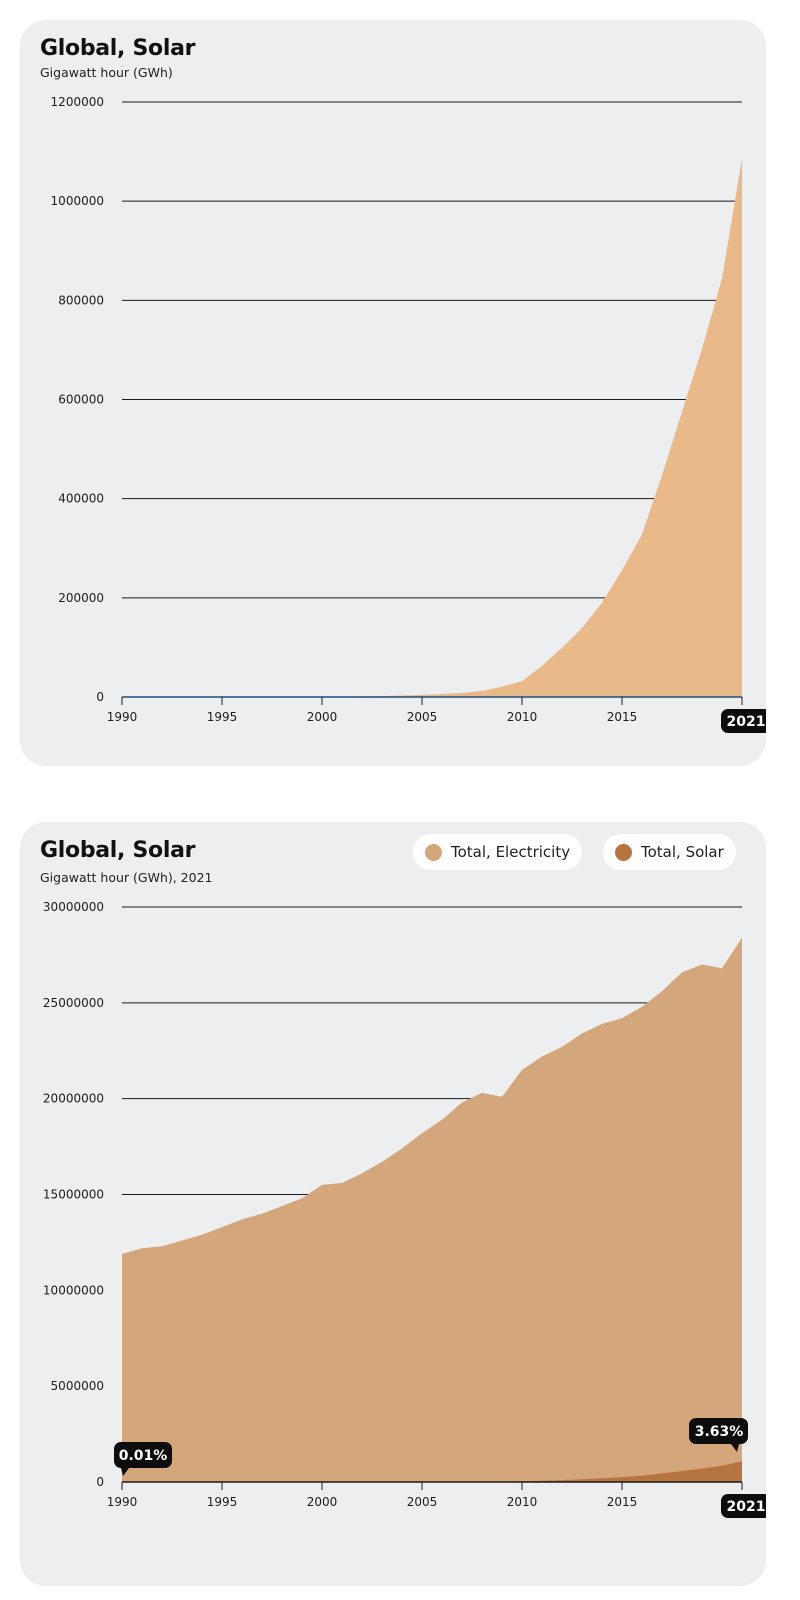 Image resolution: width=800 pixels, height=1600 pixels. Describe the element at coordinates (77, 102) in the screenshot. I see `y-tick-label: 1200000` at that location.